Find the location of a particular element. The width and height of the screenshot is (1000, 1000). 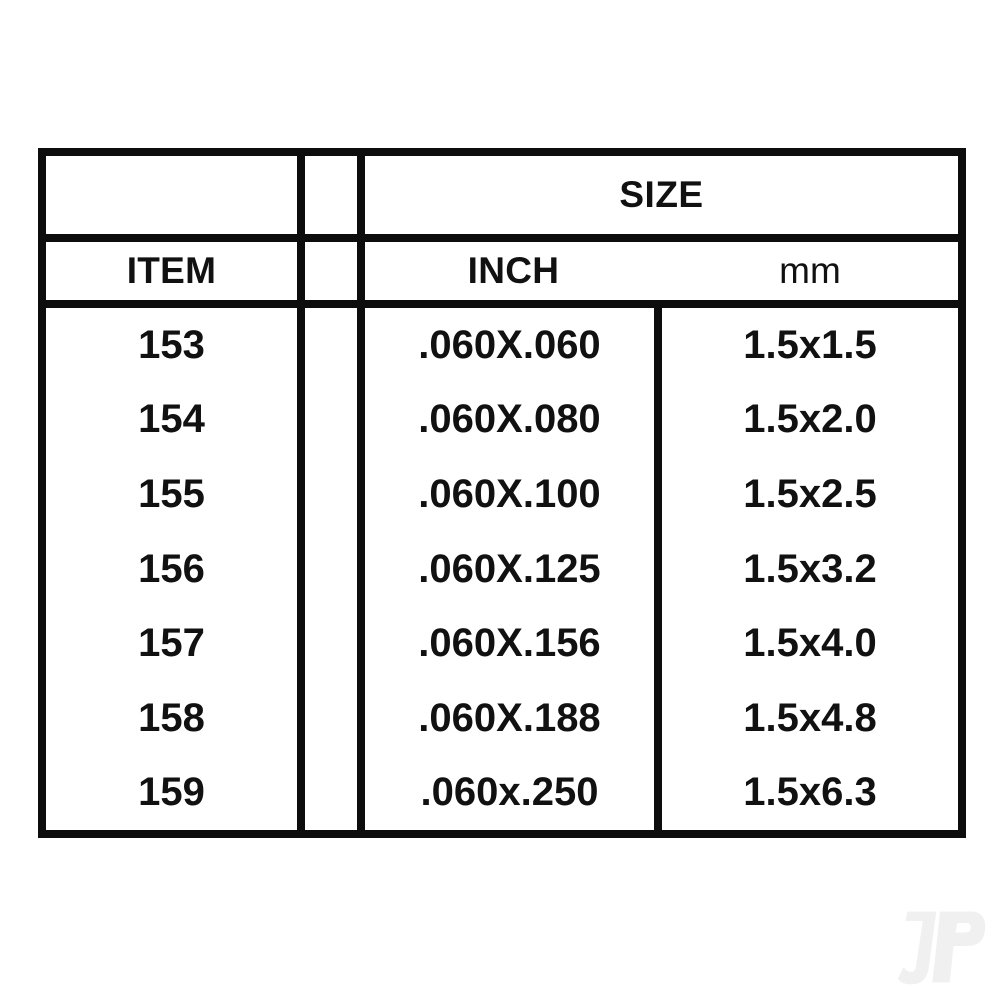

table-row: 1.5x4.8 is located at coordinates (810, 717).